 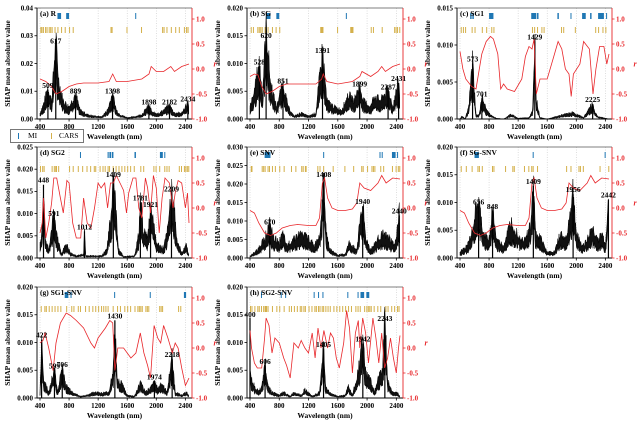 What do you see at coordinates (18, 136) in the screenshot?
I see `legend-mi-swatch` at bounding box center [18, 136].